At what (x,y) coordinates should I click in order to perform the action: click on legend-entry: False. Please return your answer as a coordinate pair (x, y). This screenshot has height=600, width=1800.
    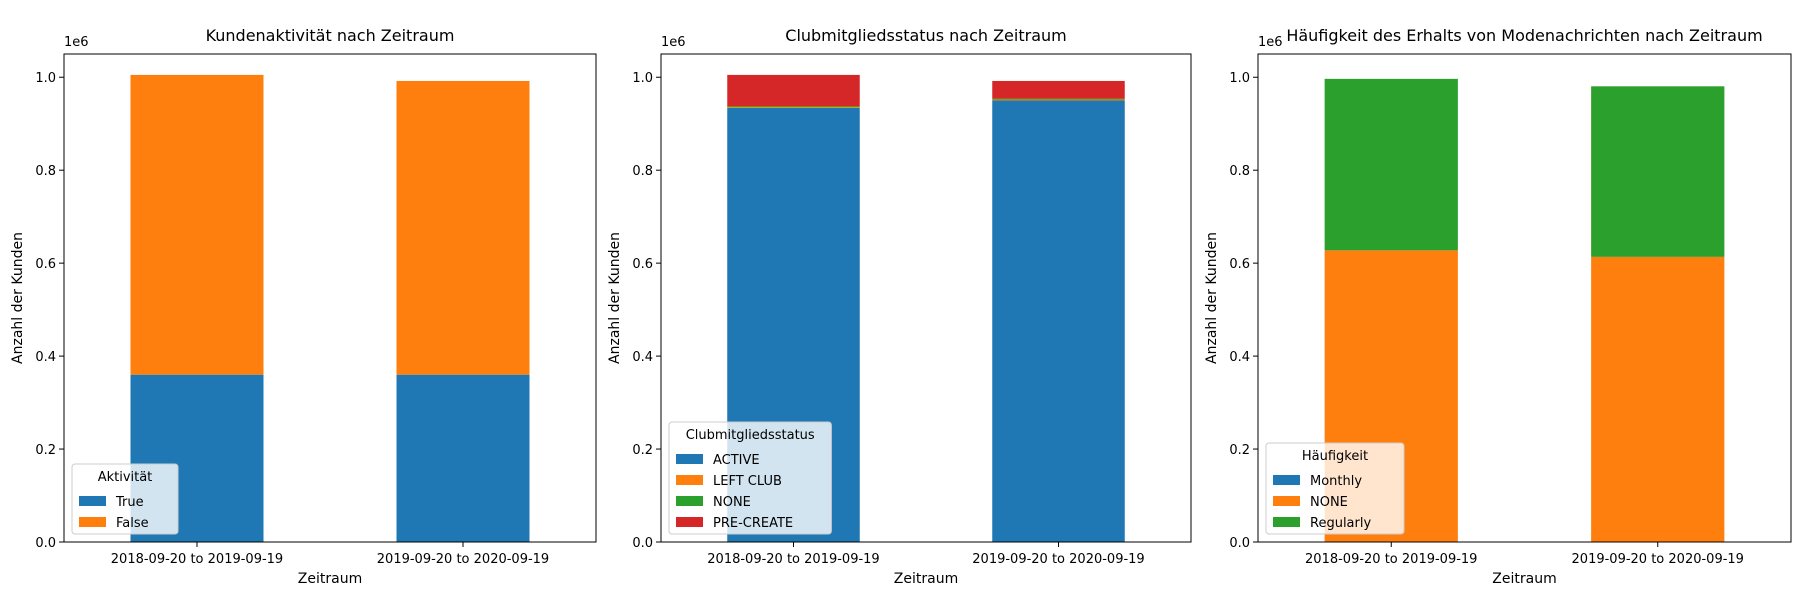
    Looking at the image, I should click on (132, 523).